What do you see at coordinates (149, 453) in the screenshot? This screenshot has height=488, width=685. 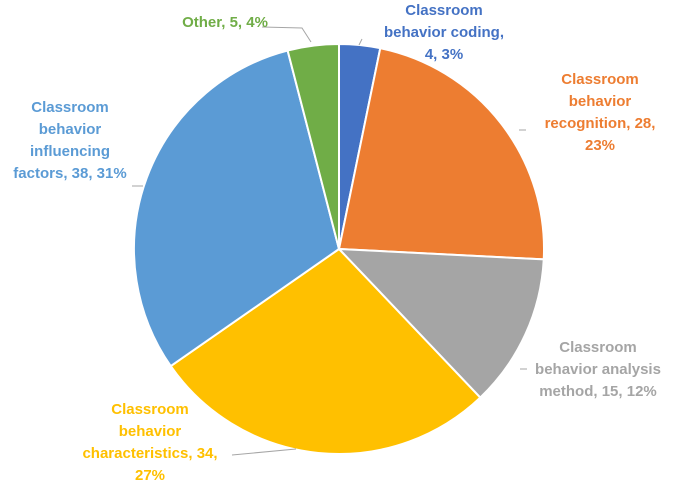 I see `data-label-4-line-3: characteristics, 34,` at bounding box center [149, 453].